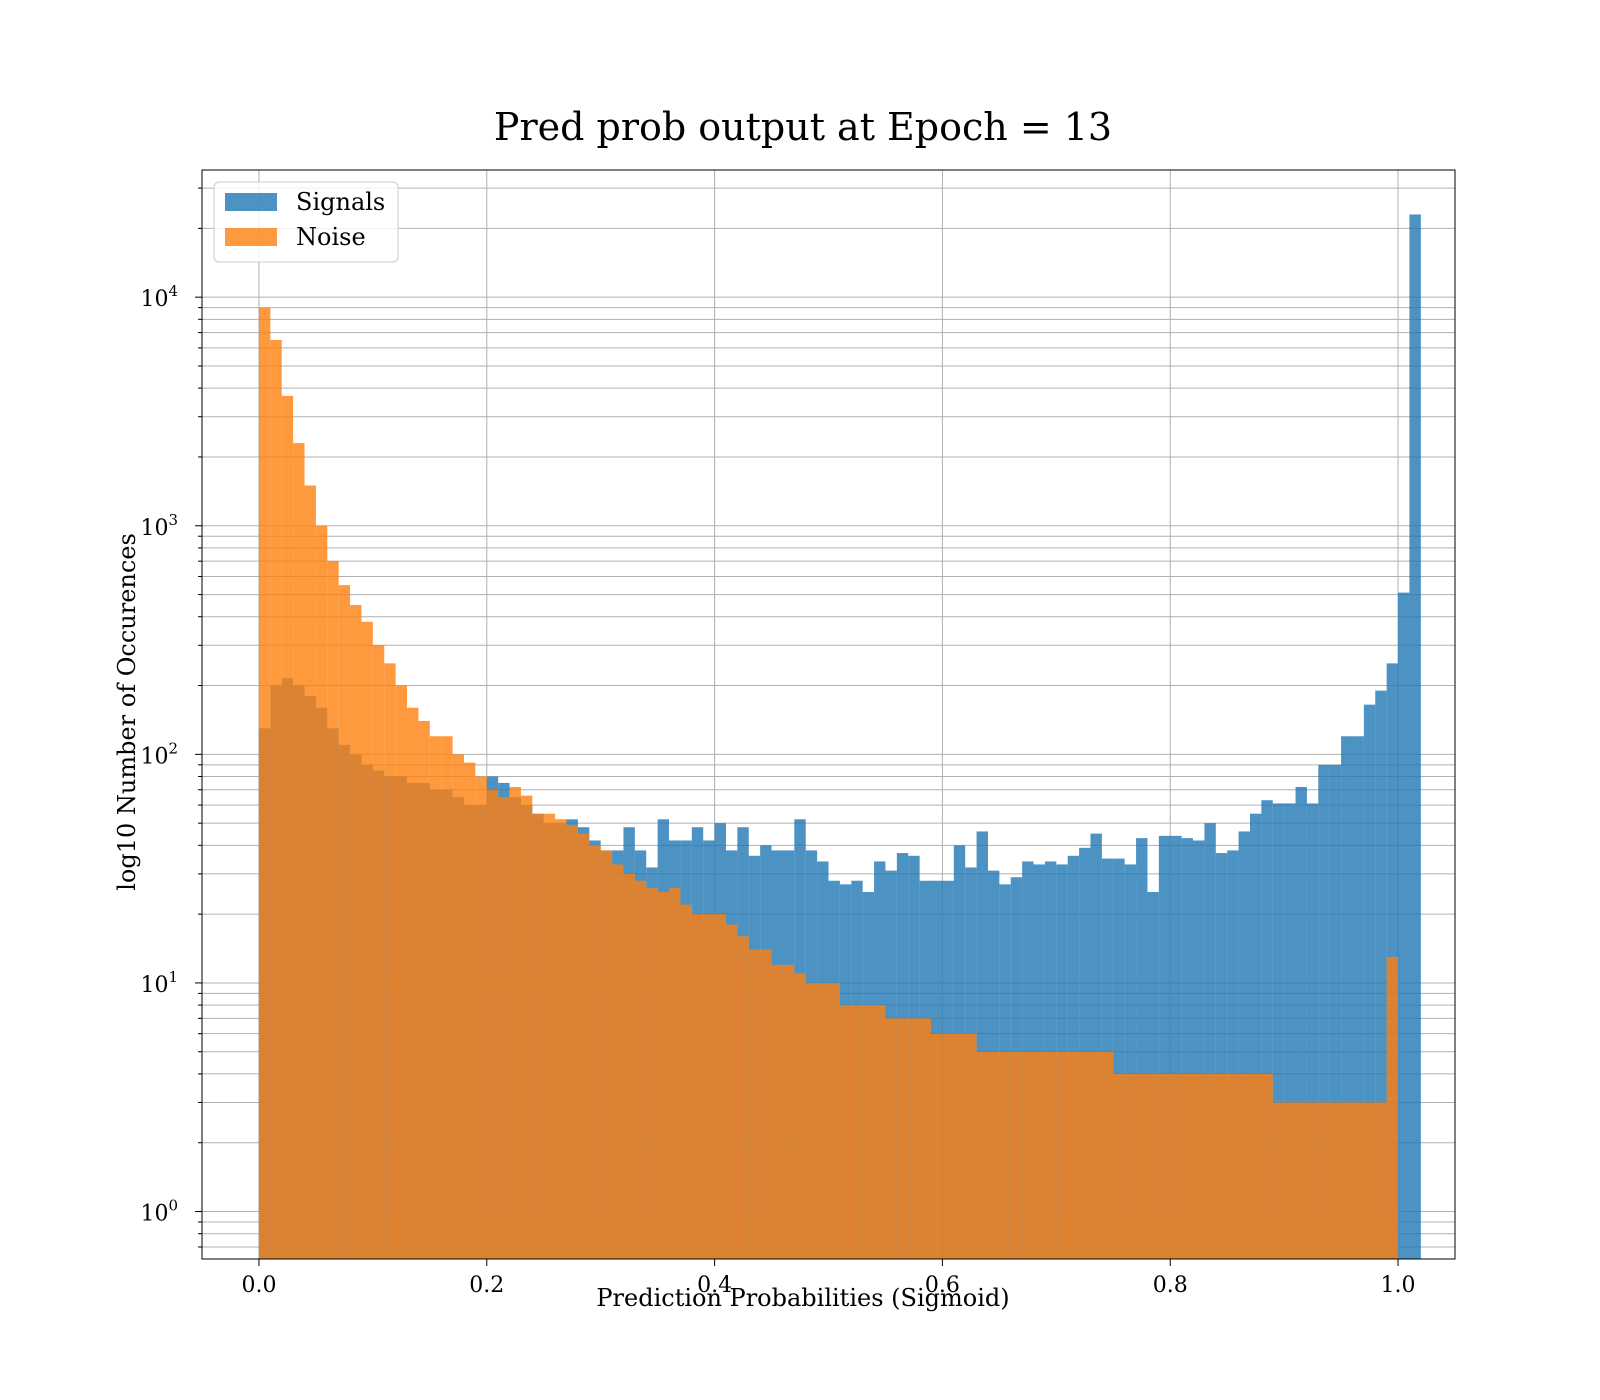 Image resolution: width=1600 pixels, height=1400 pixels. Describe the element at coordinates (803, 127) in the screenshot. I see `chart-title: Pred prob output at Epoch = 13` at that location.